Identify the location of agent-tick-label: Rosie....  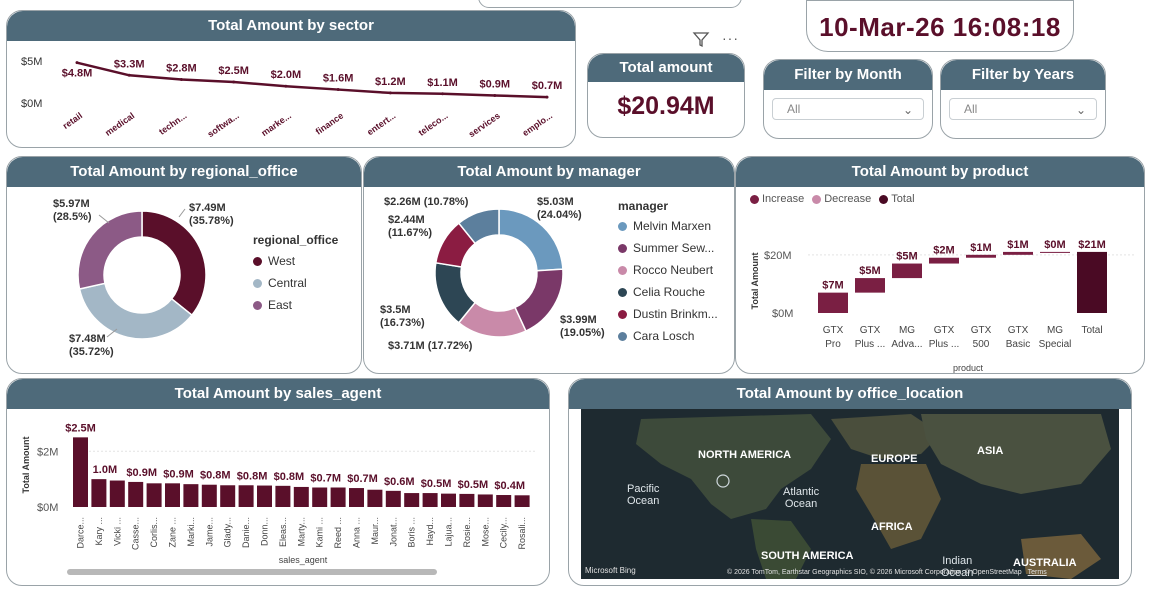
(467, 532).